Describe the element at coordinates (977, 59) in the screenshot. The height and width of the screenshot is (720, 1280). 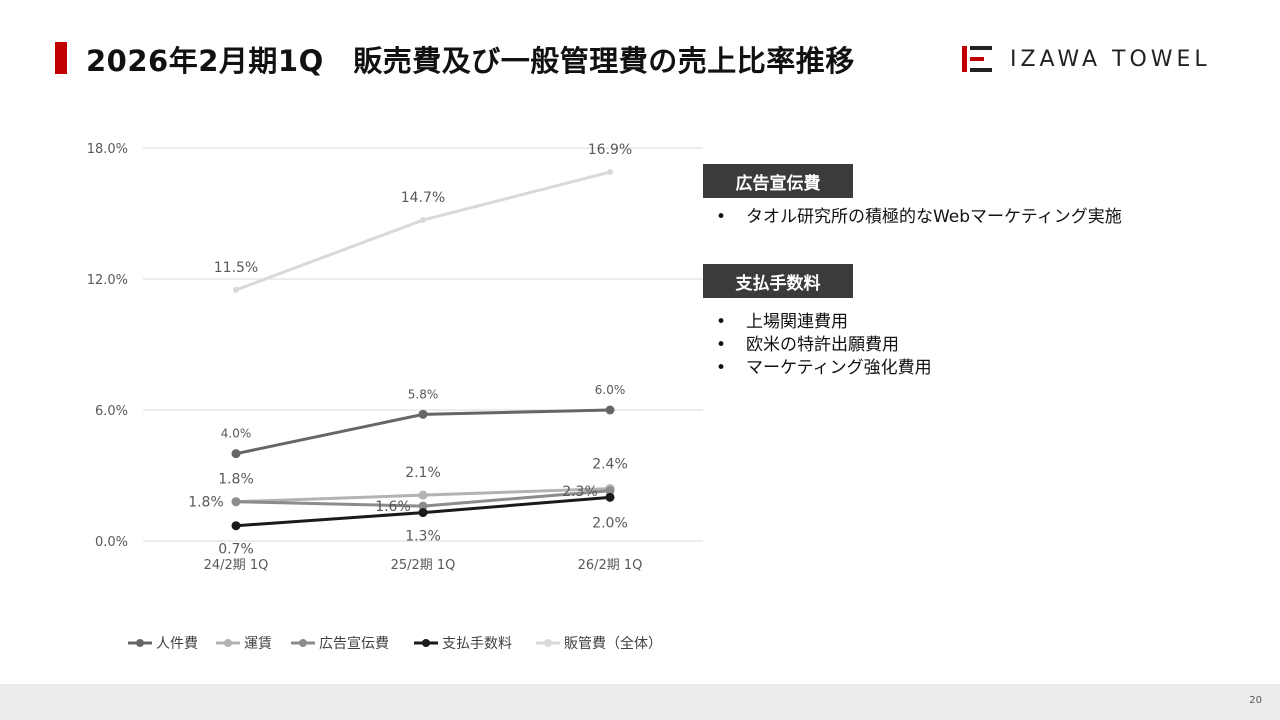
I see `logo-mark-icon` at that location.